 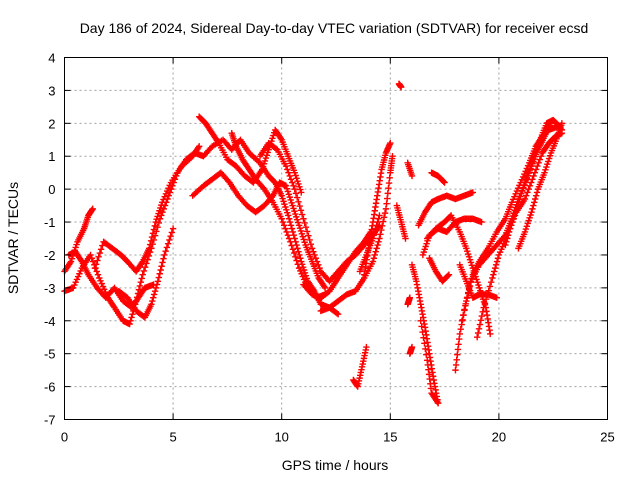 What do you see at coordinates (50, 420) in the screenshot?
I see `y-tick-label: -7` at bounding box center [50, 420].